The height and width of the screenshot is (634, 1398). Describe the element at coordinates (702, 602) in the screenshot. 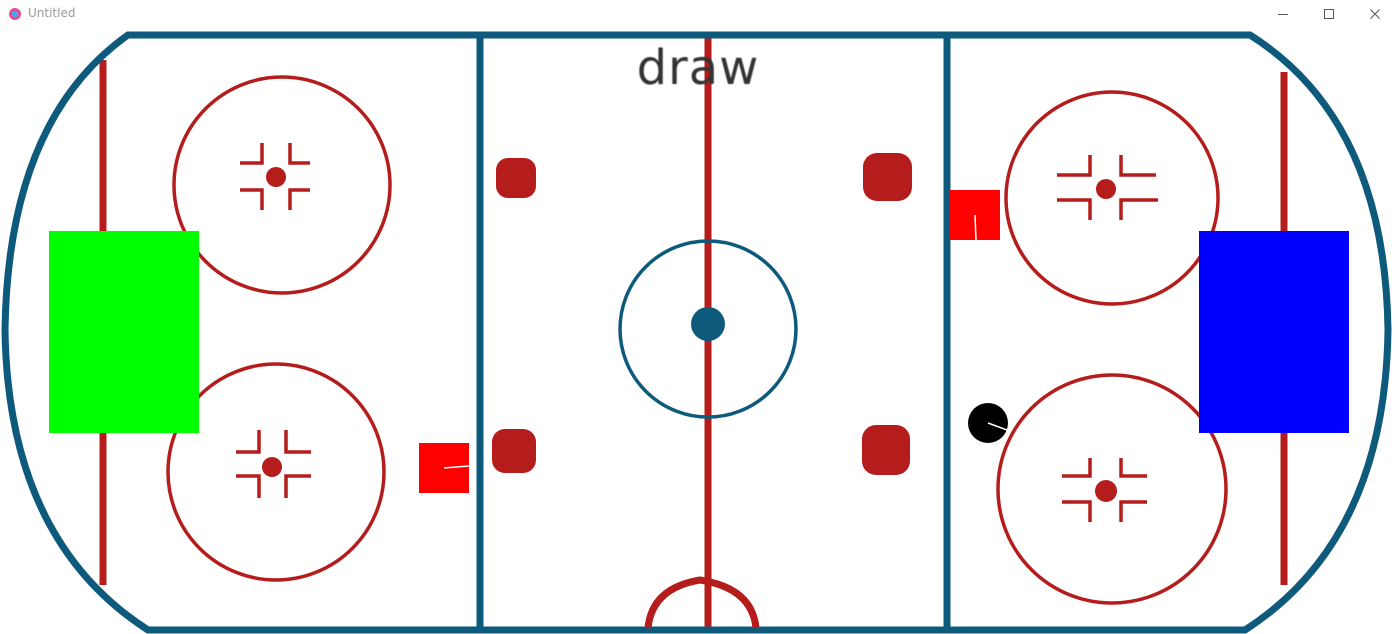

I see `referee-crease` at that location.